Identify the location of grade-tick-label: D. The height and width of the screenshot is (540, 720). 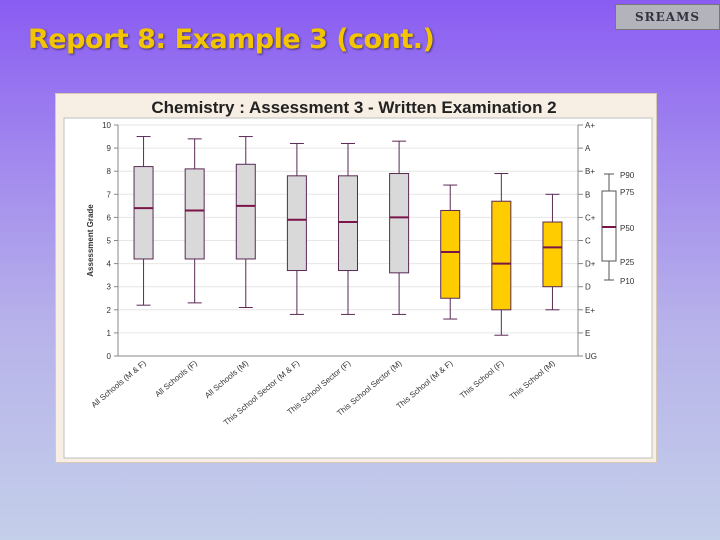
(588, 287).